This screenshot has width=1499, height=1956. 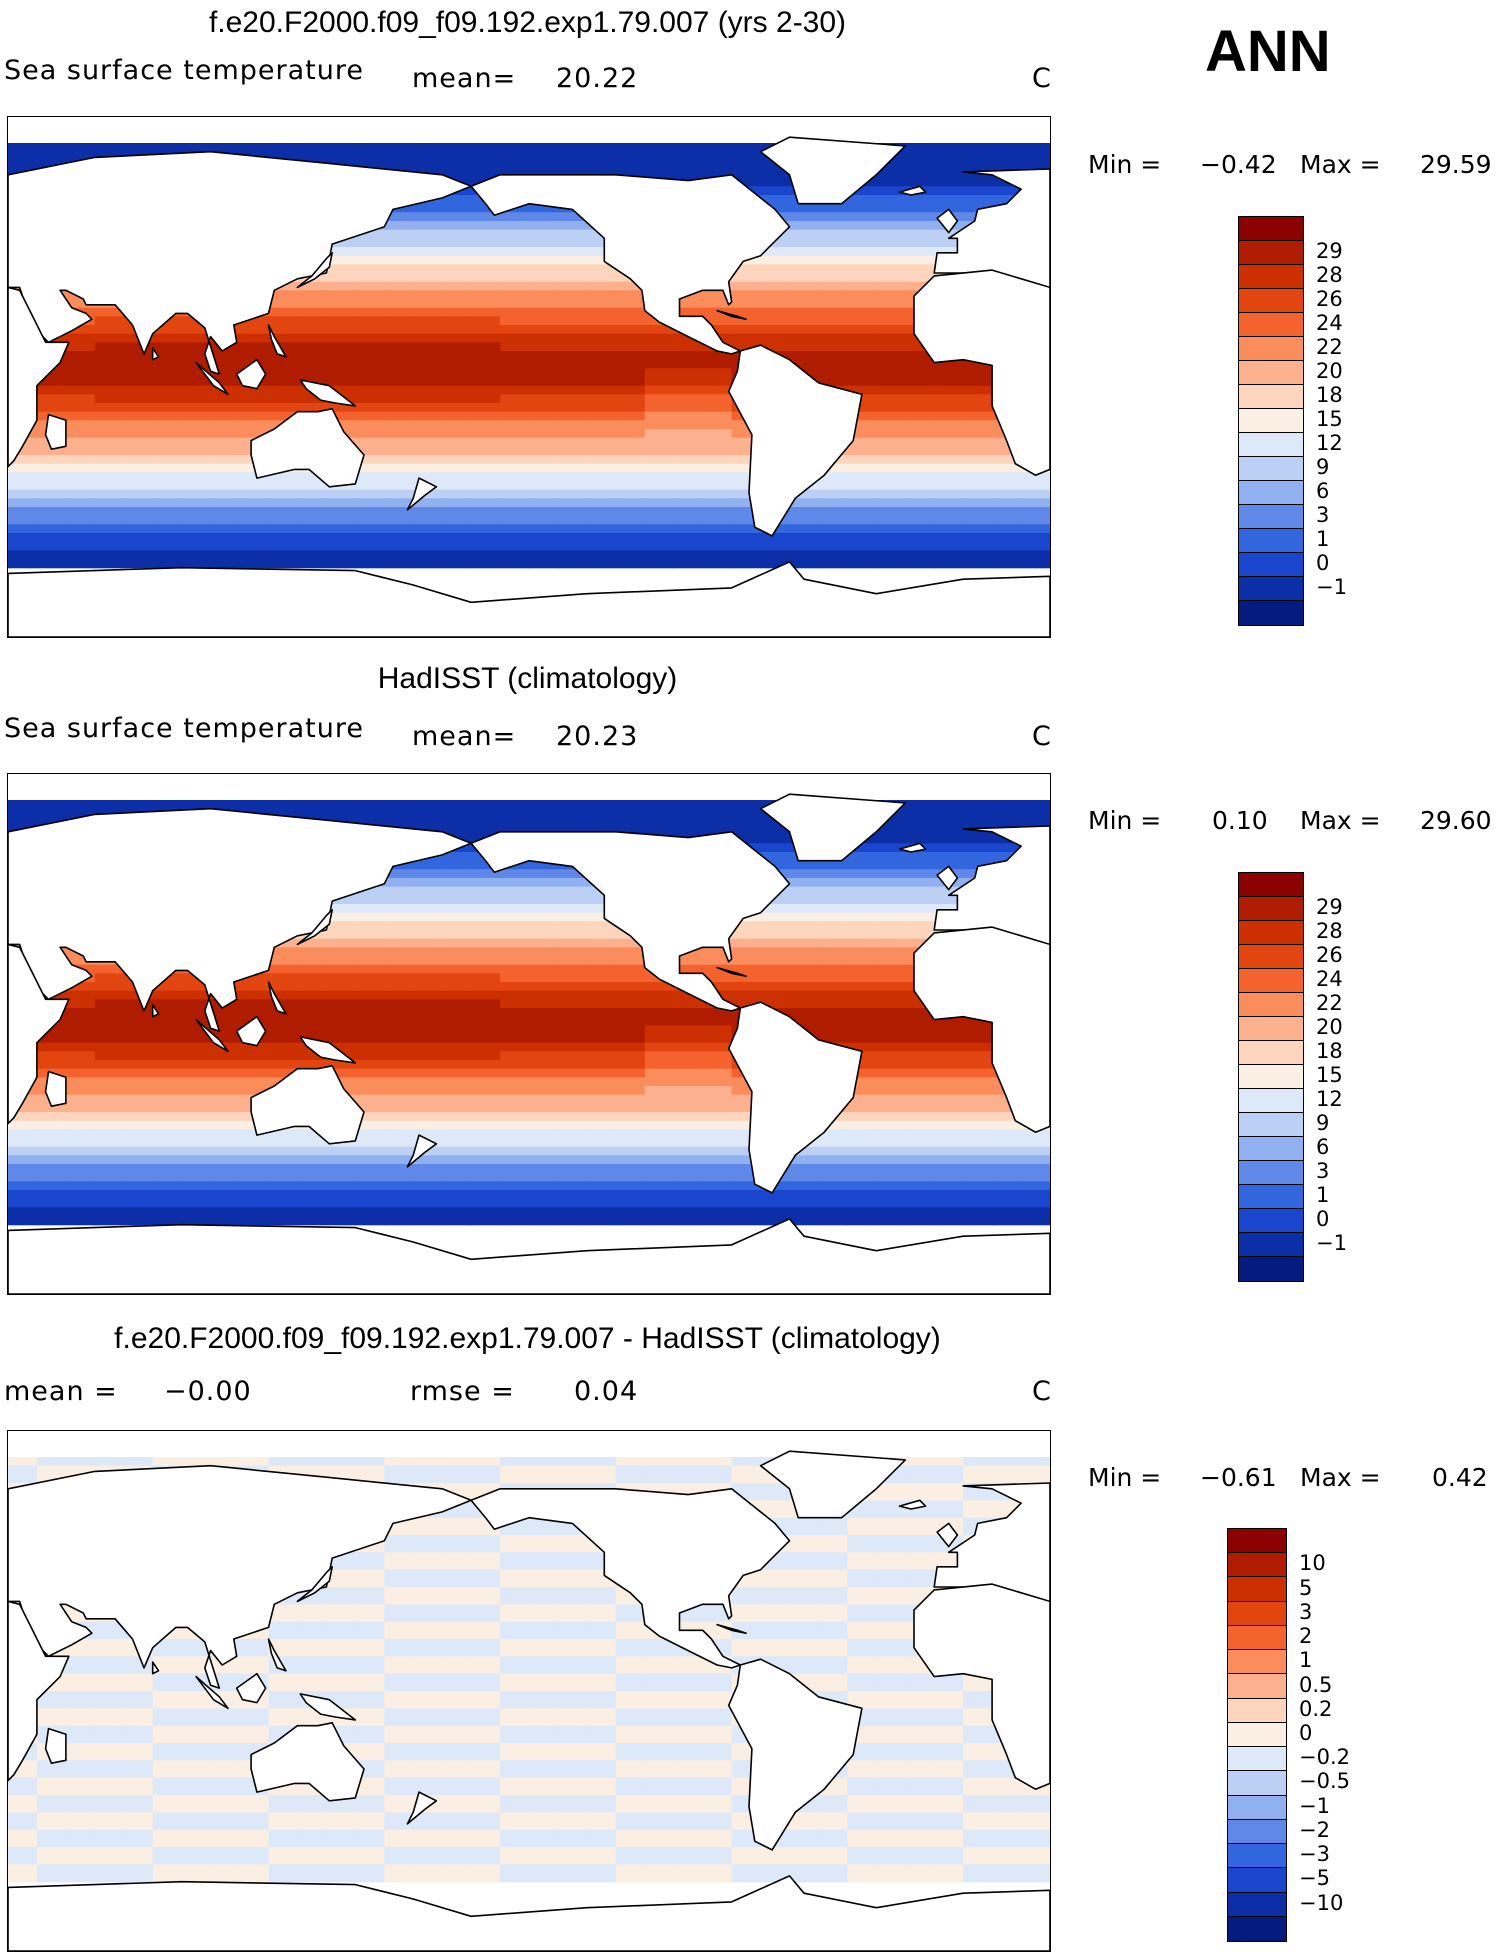 I want to click on colorbar-tick-label: 0.5, so click(x=1316, y=1684).